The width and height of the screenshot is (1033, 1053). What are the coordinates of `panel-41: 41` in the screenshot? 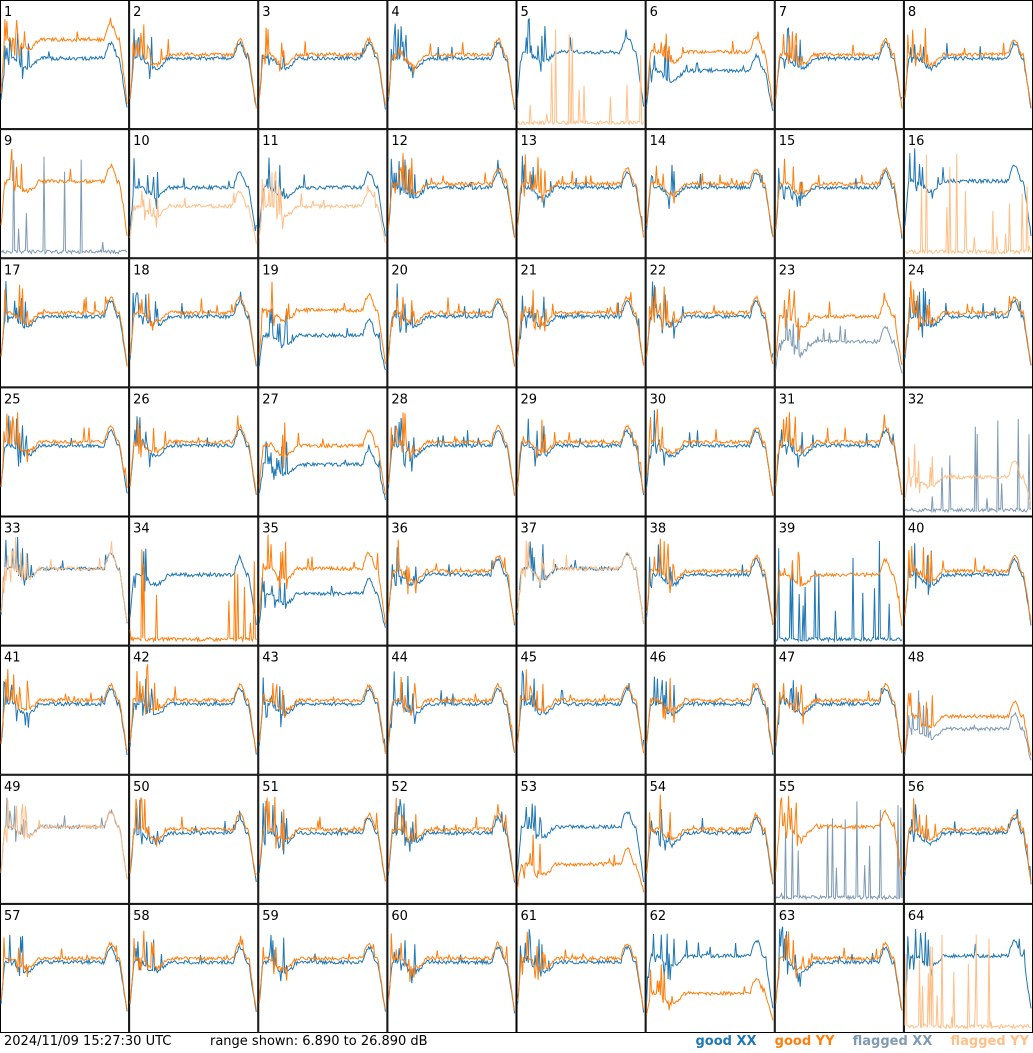 It's located at (65, 710).